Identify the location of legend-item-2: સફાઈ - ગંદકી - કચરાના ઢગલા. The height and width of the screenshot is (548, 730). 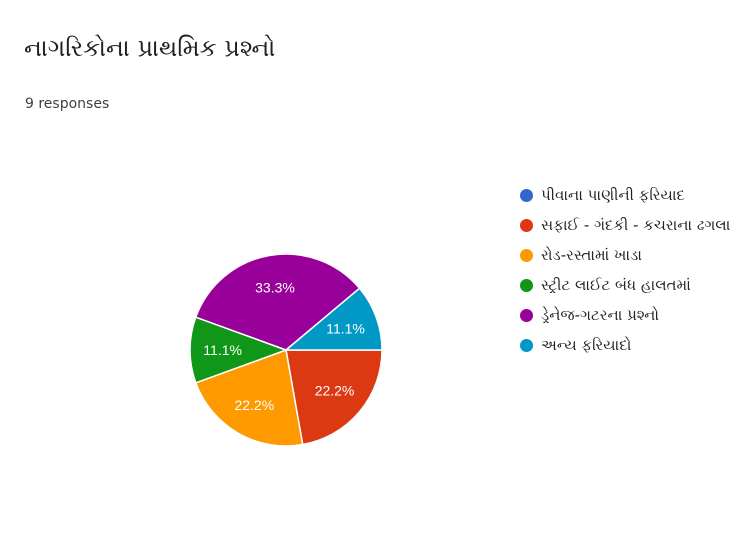
(625, 225).